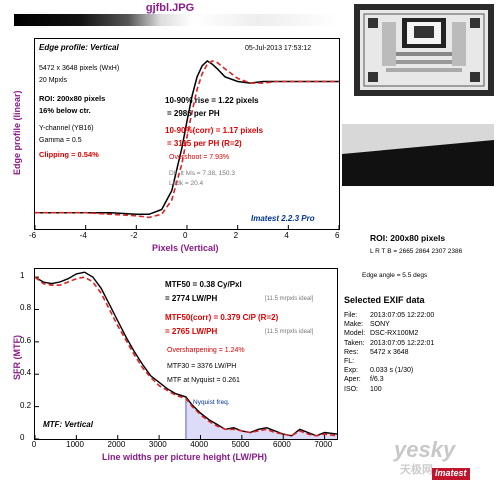  Describe the element at coordinates (203, 380) in the screenshot. I see `mtf-nyquist-info: MTF at Nyquist = 0.261` at that location.